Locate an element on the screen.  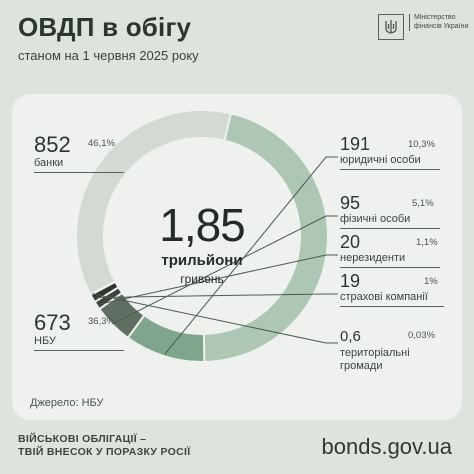
label-insurance: 19 1% страхові компанії is located at coordinates (392, 289).